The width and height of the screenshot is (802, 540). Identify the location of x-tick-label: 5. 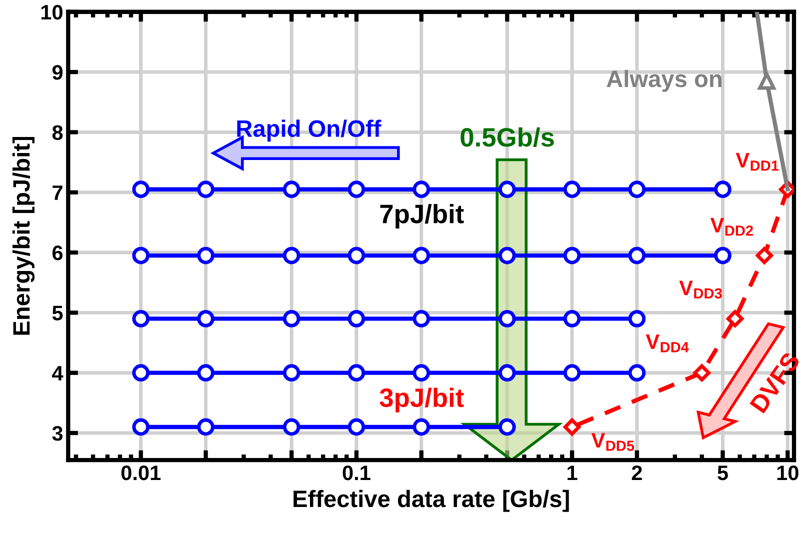
(723, 473).